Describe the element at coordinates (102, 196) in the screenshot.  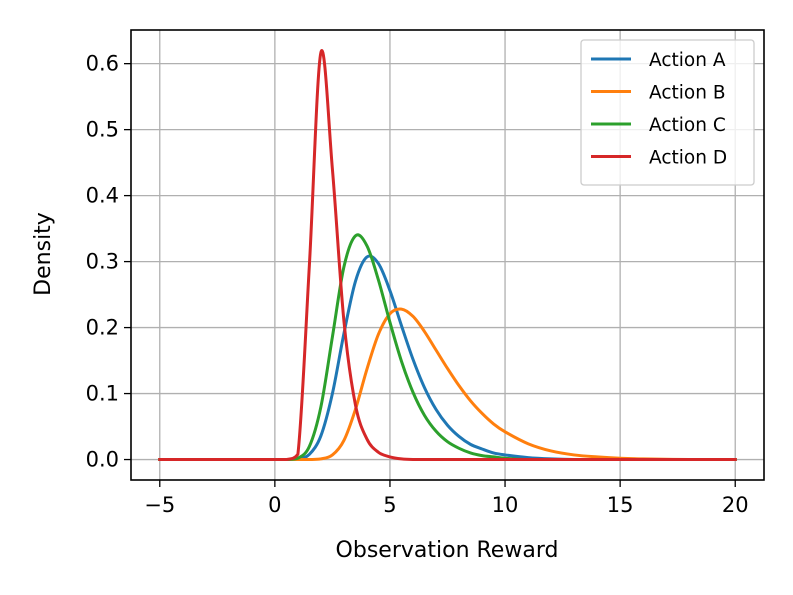
I see `y-tick-label: 0.4` at that location.